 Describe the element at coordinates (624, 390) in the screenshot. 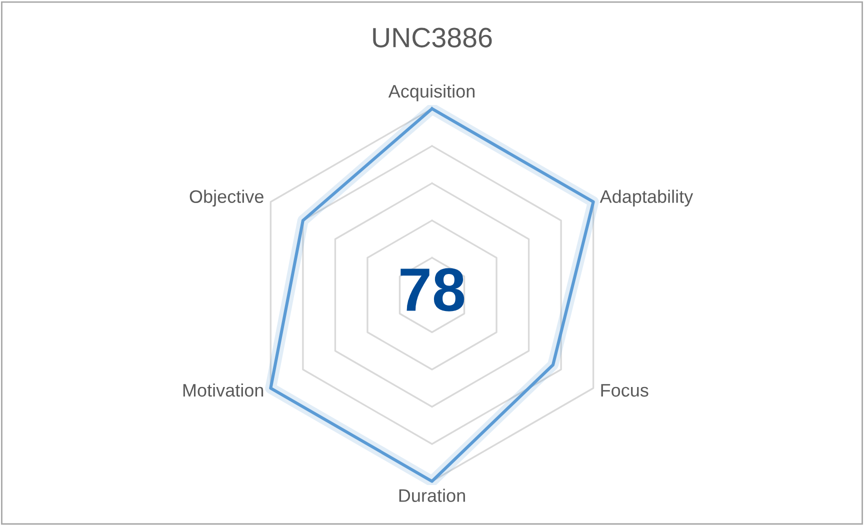

I see `spoke-label: Focus` at that location.